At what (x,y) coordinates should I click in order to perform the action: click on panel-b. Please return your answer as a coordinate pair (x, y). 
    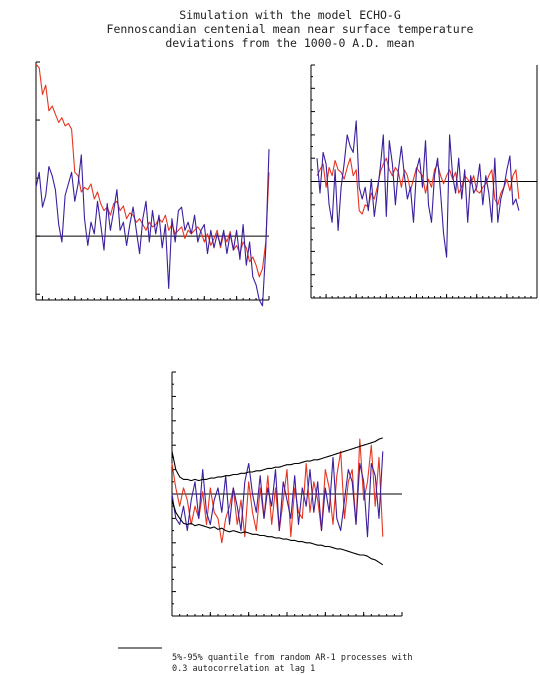
    Looking at the image, I should click on (424, 181).